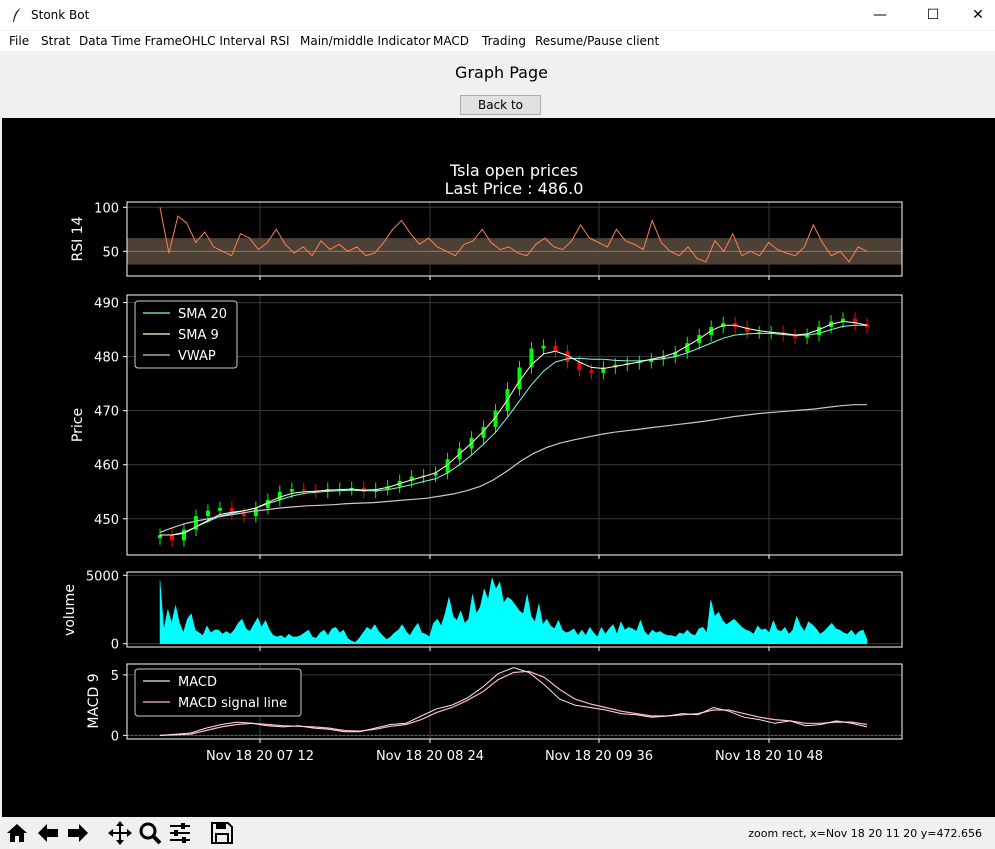 The height and width of the screenshot is (849, 995). Describe the element at coordinates (115, 645) in the screenshot. I see `volume-ytick-label: 0` at that location.